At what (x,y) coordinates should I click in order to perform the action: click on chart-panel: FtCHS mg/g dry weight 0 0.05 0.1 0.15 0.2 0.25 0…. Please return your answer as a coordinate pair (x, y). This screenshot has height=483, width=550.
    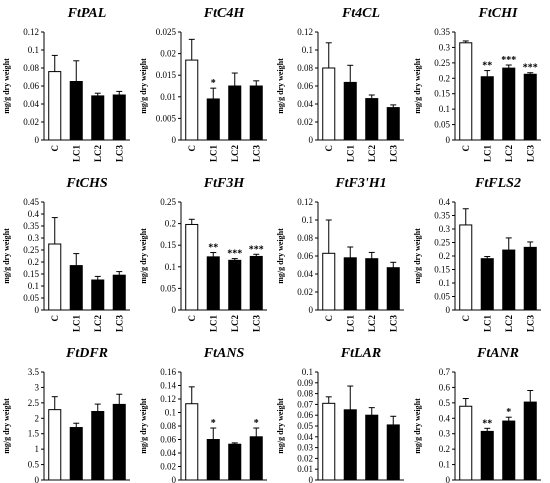
    Looking at the image, I should click on (66, 254).